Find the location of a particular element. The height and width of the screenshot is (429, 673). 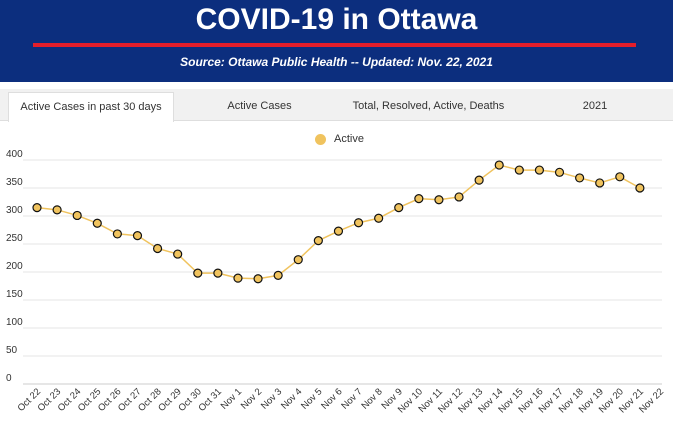

x-tick-label: Nov 5 is located at coordinates (311, 398).